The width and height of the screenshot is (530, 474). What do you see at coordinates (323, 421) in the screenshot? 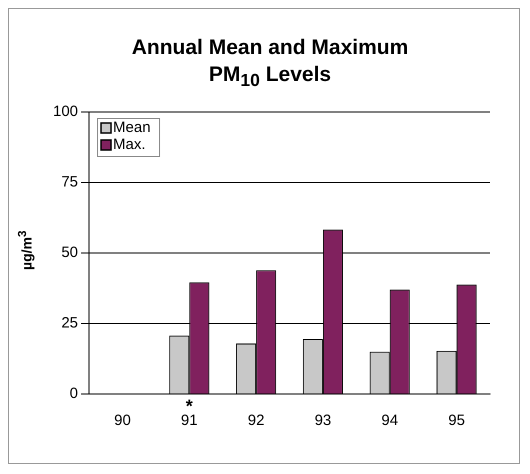
I see `x-tick-label: 93` at bounding box center [323, 421].